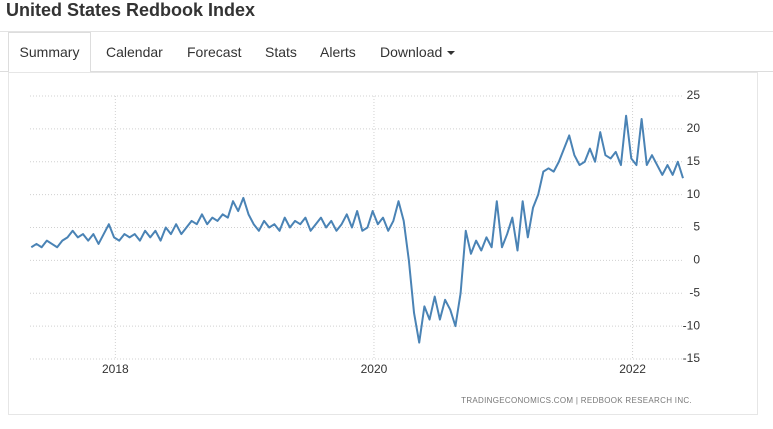  I want to click on y-tick-label: -5, so click(694, 292).